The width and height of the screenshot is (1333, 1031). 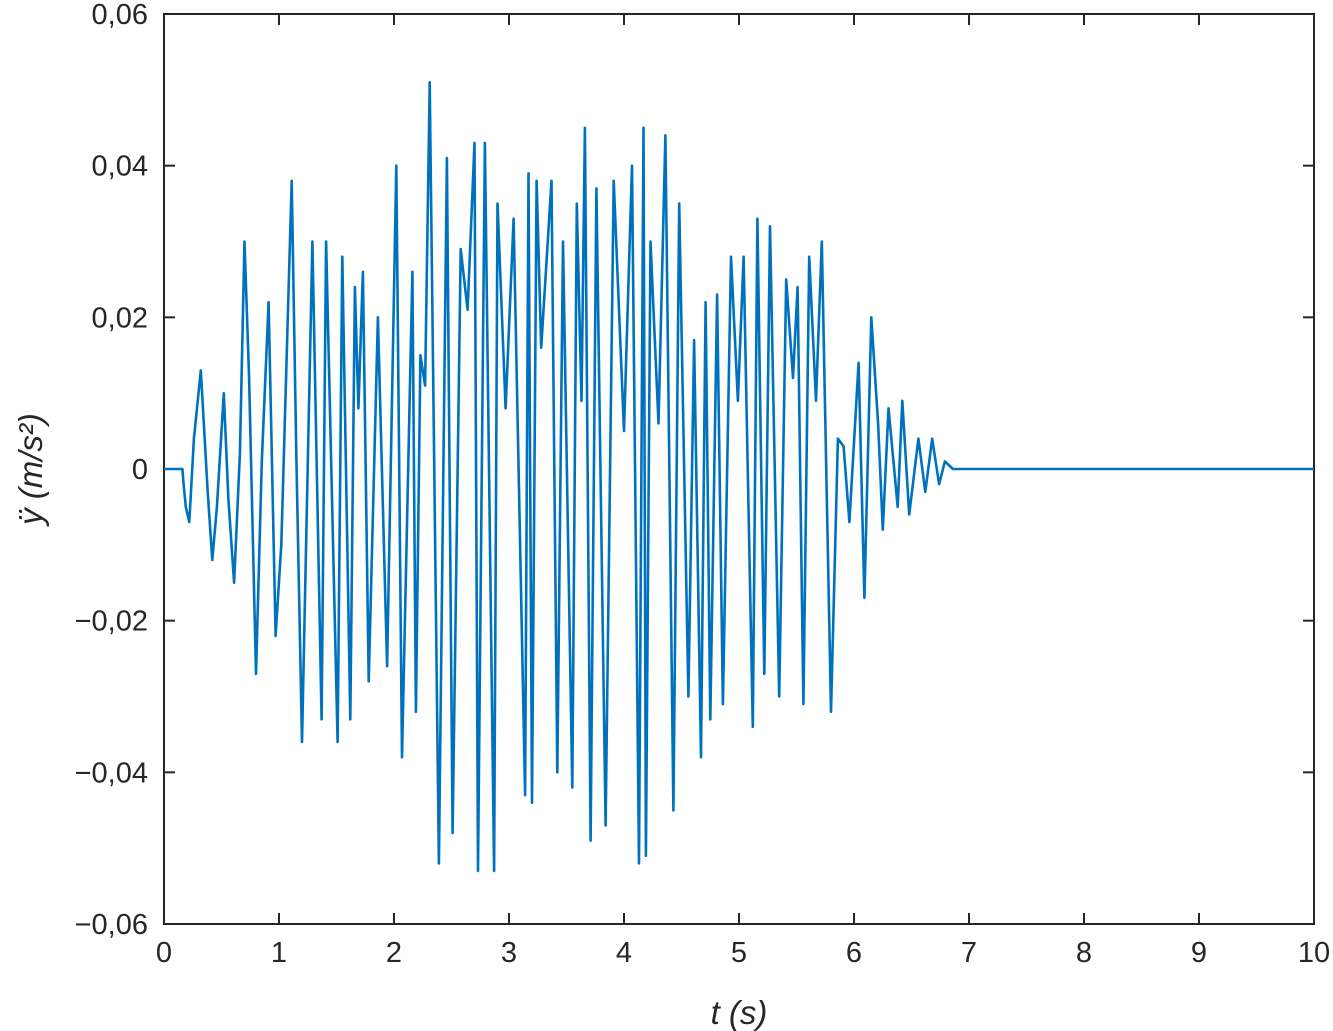 What do you see at coordinates (1084, 953) in the screenshot?
I see `x-tick-label: 8` at bounding box center [1084, 953].